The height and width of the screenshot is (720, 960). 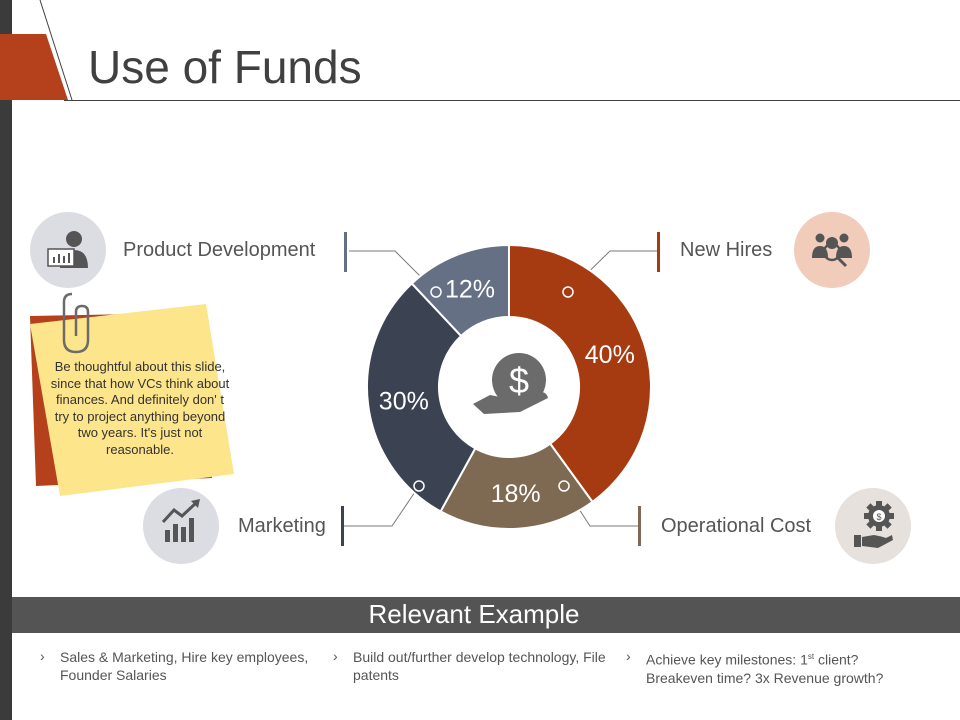 I want to click on connector-dots, so click(x=493, y=389).